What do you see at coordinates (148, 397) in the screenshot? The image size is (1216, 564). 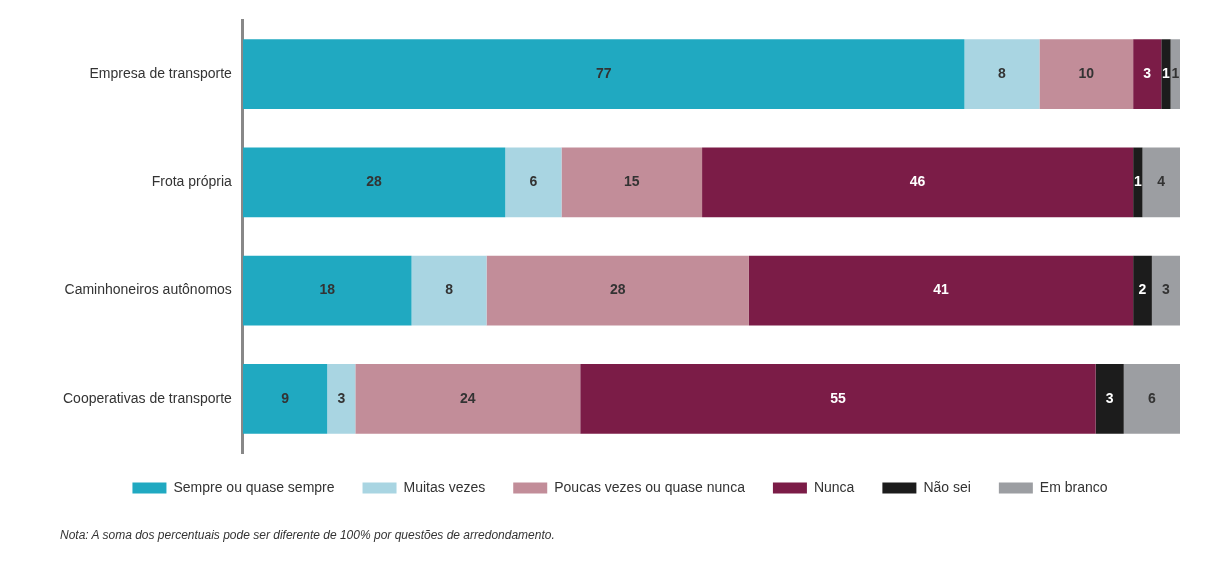 I see `y-tick-label: Cooperativas de transporte` at bounding box center [148, 397].